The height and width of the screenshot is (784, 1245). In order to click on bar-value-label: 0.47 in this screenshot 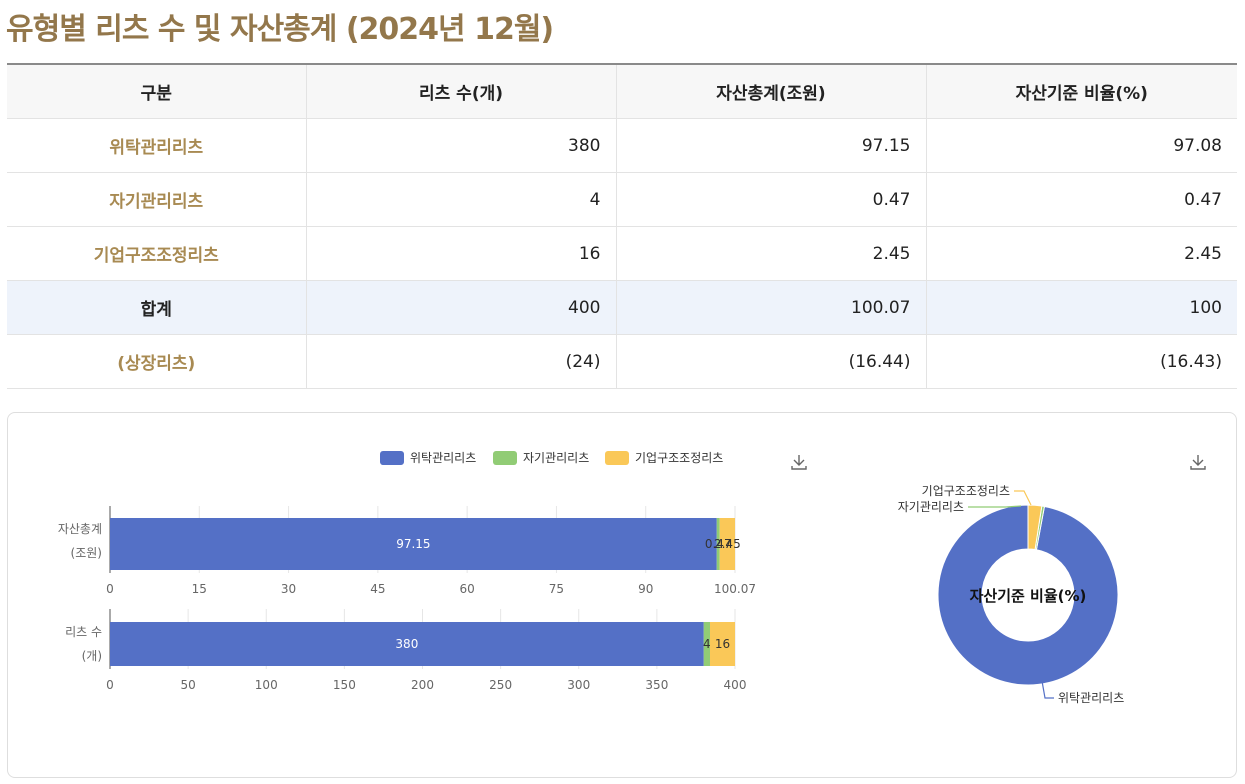, I will do `click(718, 544)`.